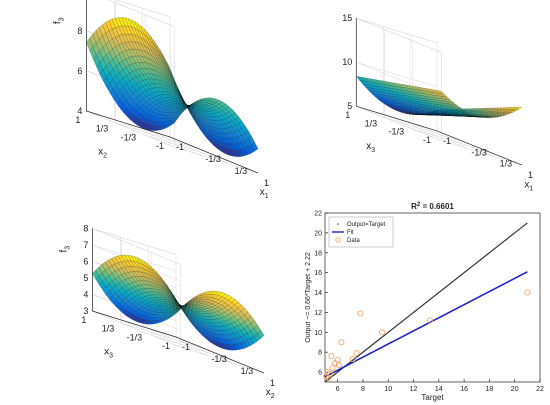 This screenshot has height=405, width=550. Describe the element at coordinates (318, 214) in the screenshot. I see `y-tick-label: 22` at that location.